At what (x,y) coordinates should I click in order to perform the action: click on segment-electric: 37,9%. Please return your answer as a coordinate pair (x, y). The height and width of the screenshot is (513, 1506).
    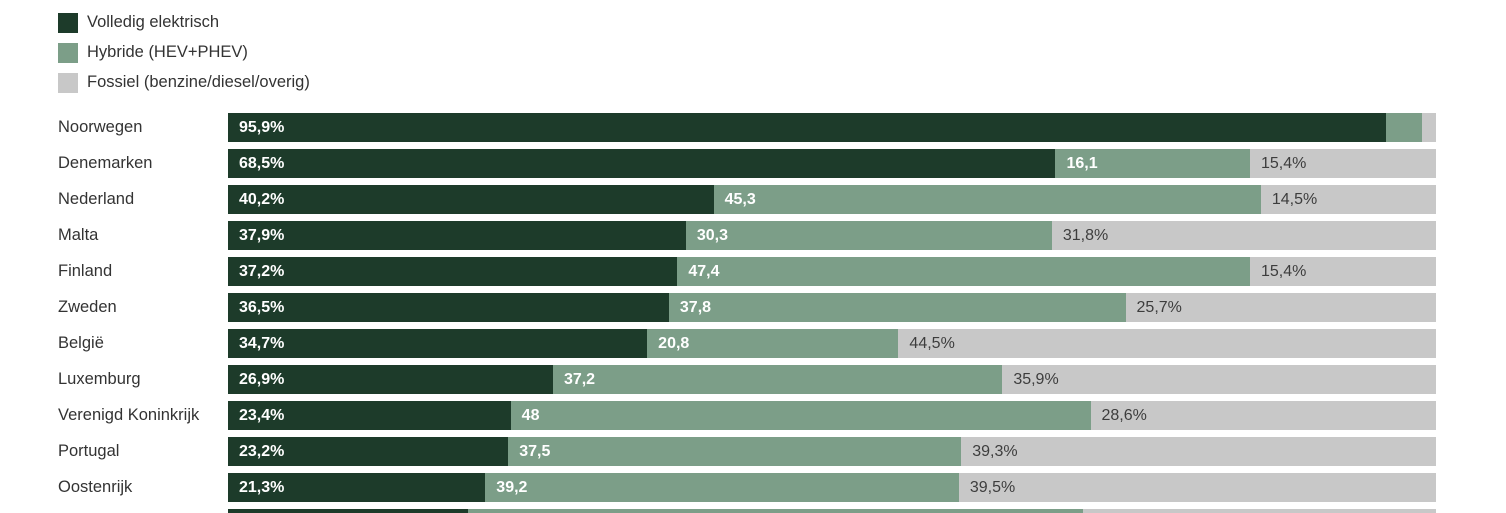
    Looking at the image, I should click on (457, 235).